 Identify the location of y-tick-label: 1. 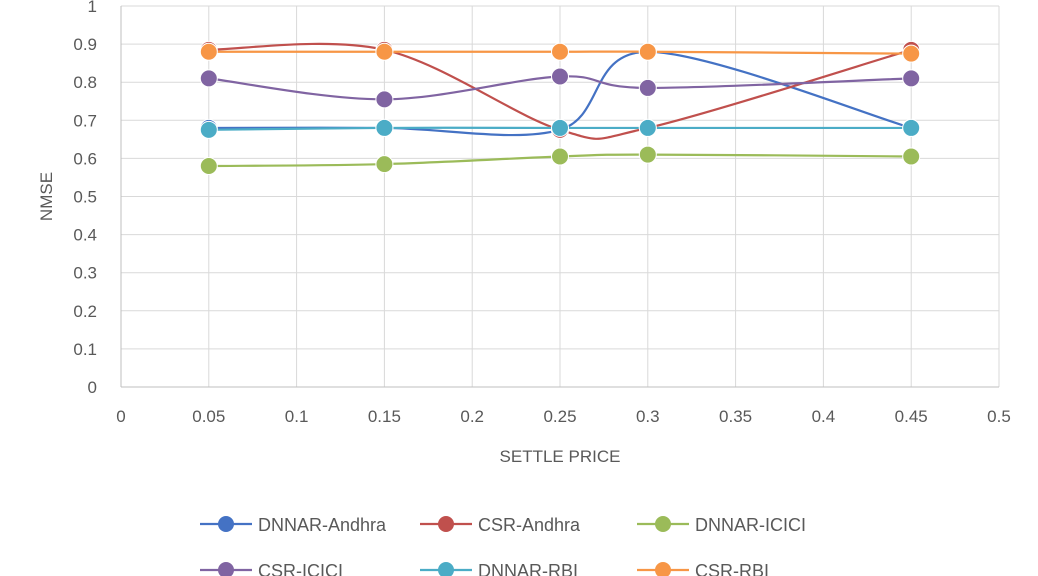
(92, 8).